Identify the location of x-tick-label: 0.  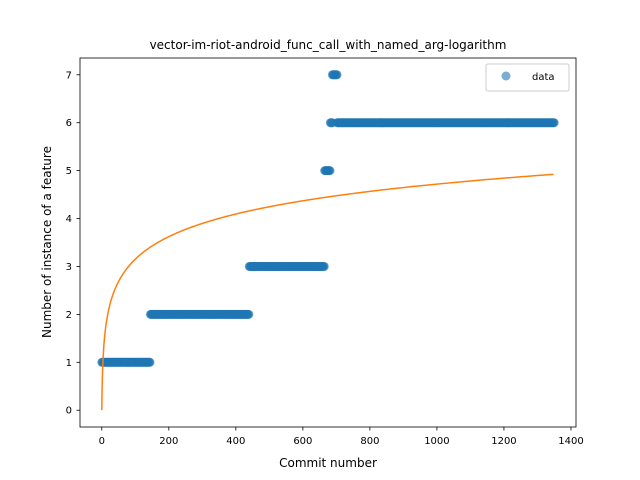
(102, 441).